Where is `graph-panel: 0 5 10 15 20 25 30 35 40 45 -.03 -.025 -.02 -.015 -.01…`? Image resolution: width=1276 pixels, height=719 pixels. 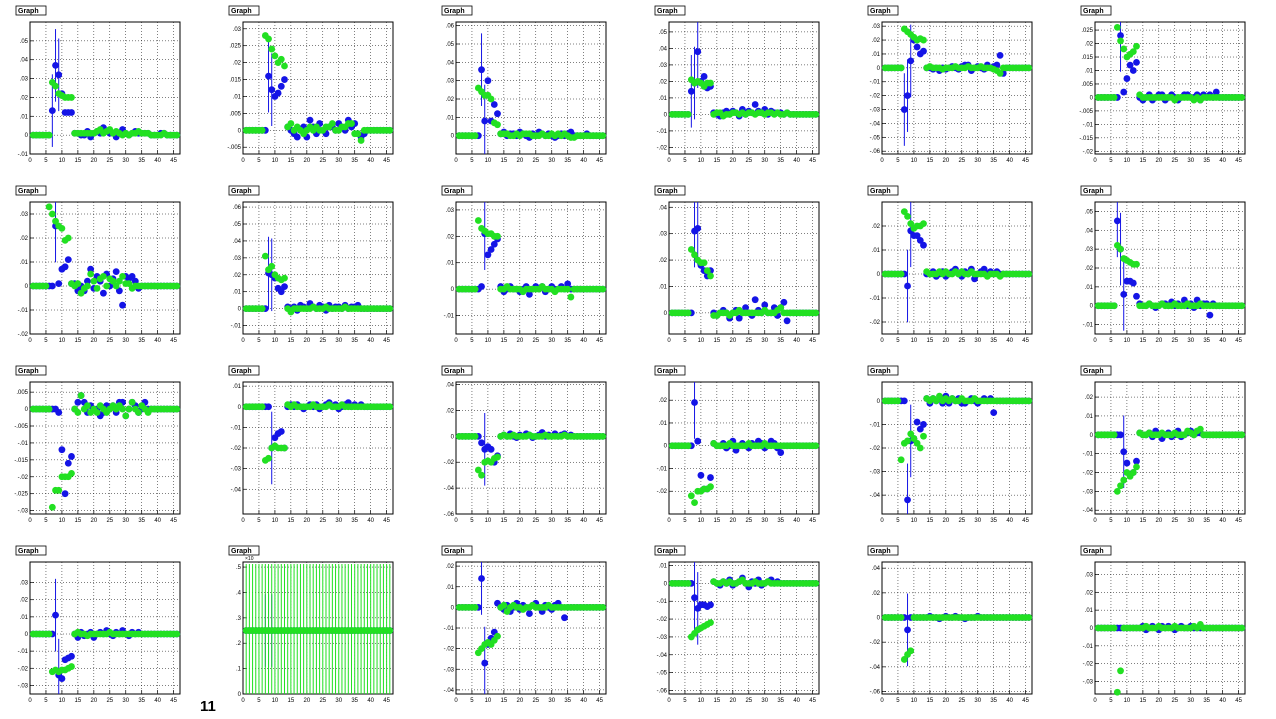
graph-panel: 0 5 10 15 20 25 30 35 40 45 -.03 -.025 -.02 -.015 -.01… is located at coordinates (97, 444).